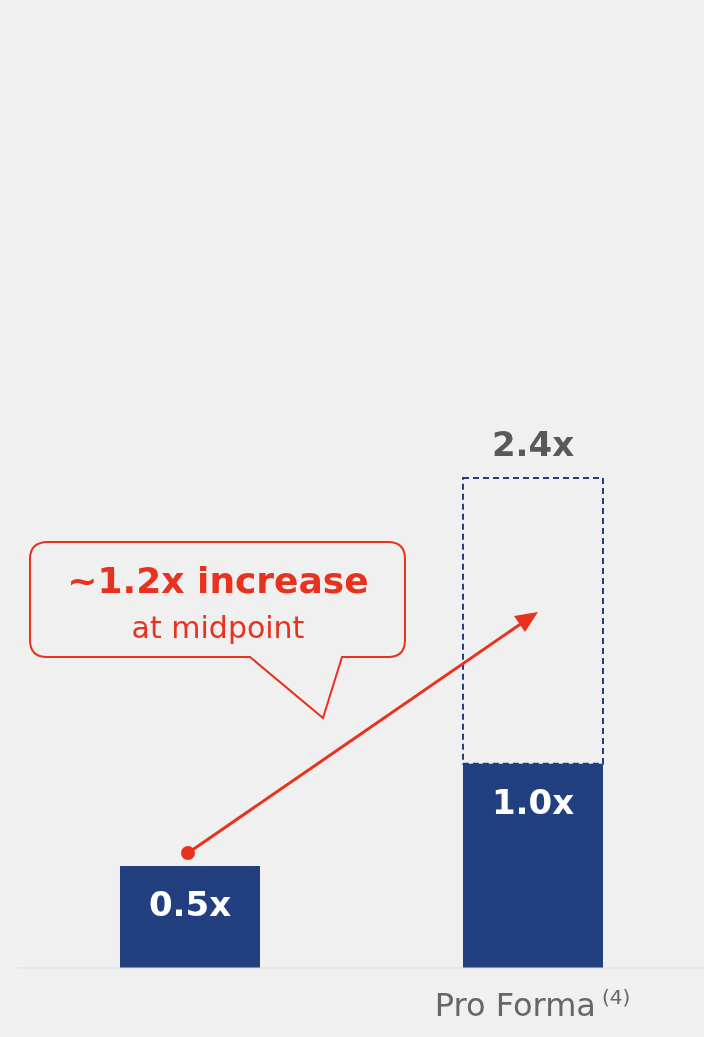 The width and height of the screenshot is (704, 1037). Describe the element at coordinates (218, 627) in the screenshot. I see `annotation: at midpoint` at that location.